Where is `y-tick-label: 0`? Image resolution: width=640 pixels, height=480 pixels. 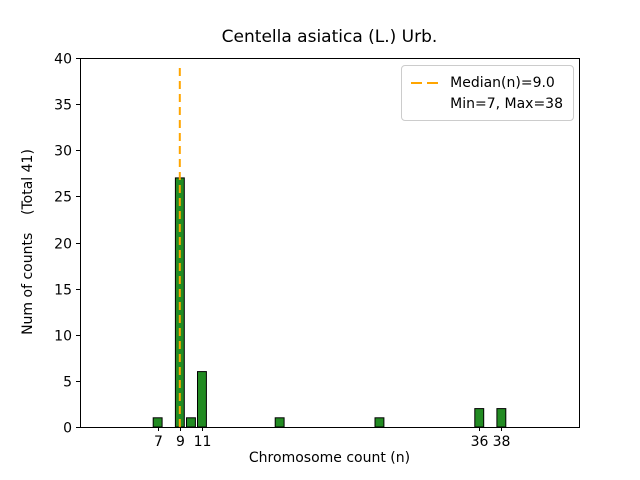 y-tick-label: 0 is located at coordinates (67, 429).